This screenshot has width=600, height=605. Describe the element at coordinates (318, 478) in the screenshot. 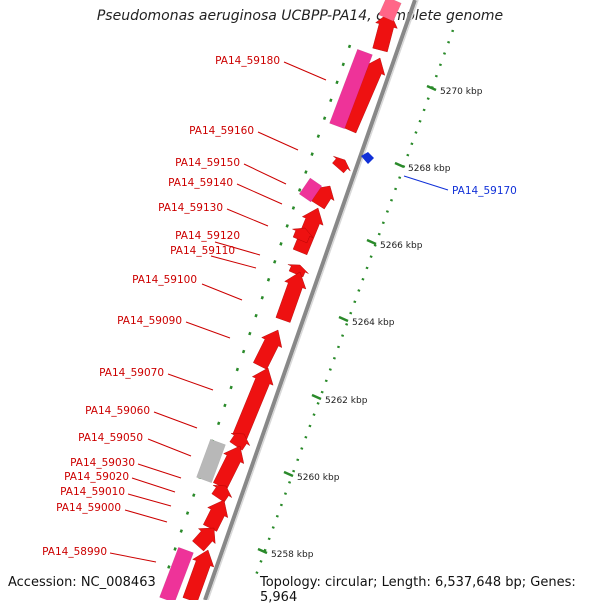

I see `scale-tick-label: 5260 kbp` at that location.